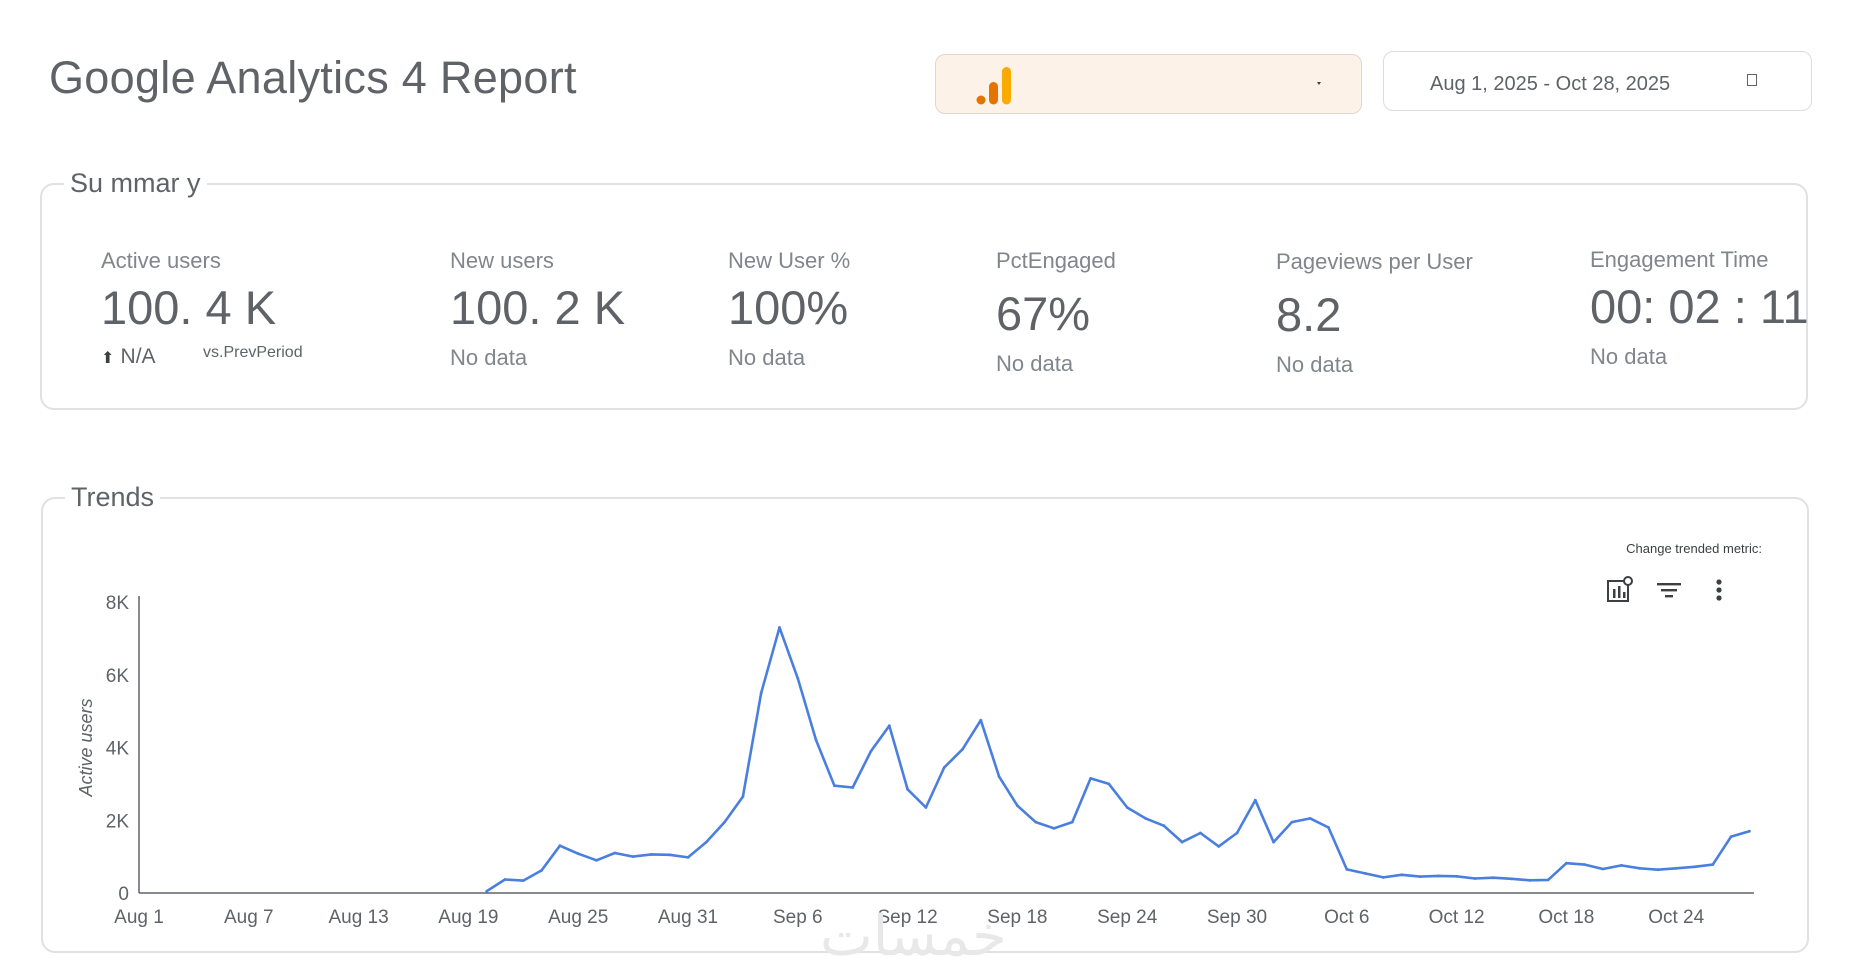 This screenshot has width=1868, height=979. Describe the element at coordinates (1043, 313) in the screenshot. I see `metric-value: 67%` at that location.